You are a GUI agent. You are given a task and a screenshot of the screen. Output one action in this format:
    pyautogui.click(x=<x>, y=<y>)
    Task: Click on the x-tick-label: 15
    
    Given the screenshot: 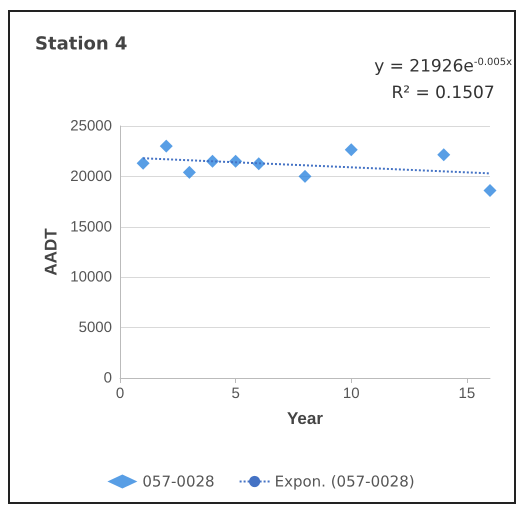 What is the action you would take?
    pyautogui.click(x=467, y=393)
    